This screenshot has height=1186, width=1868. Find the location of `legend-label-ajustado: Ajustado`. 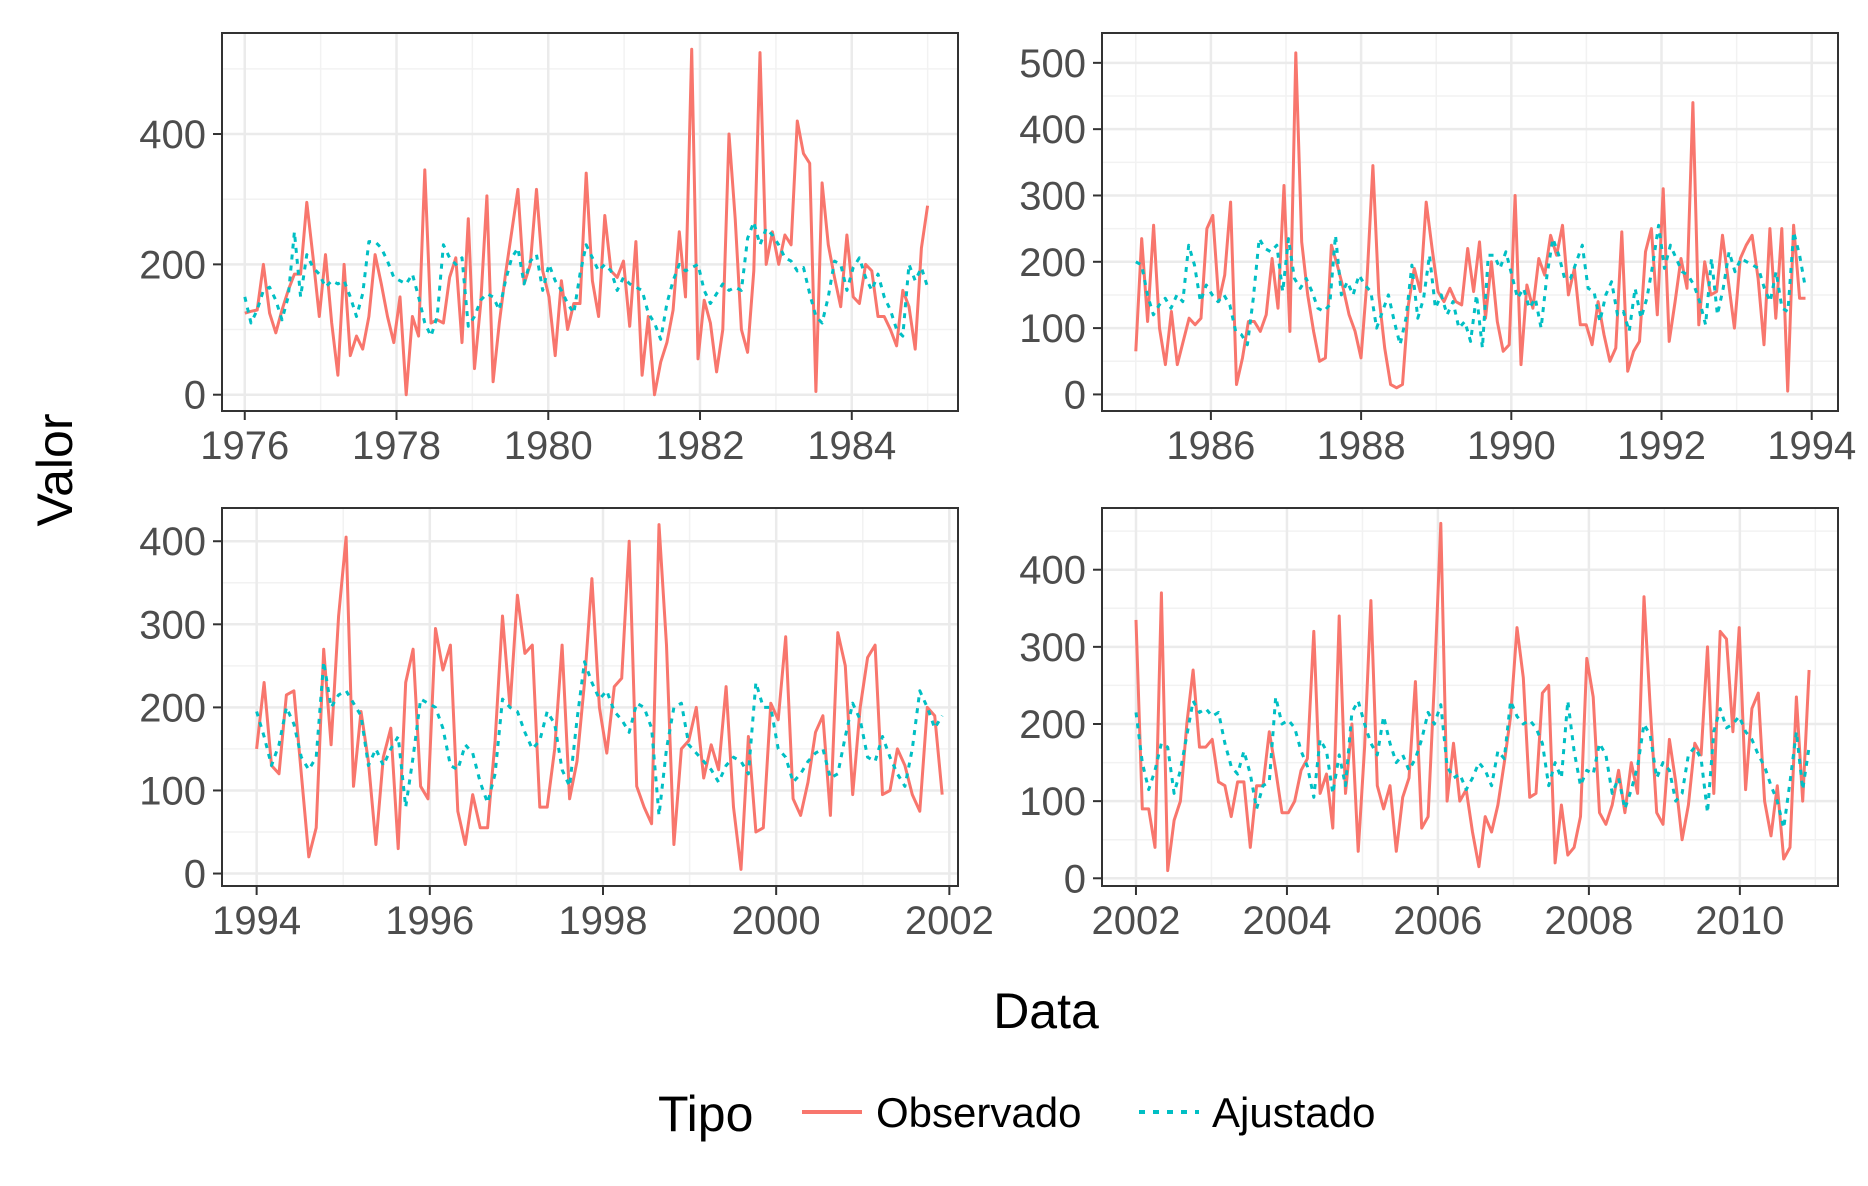

legend-label-ajustado: Ajustado is located at coordinates (1293, 1112).